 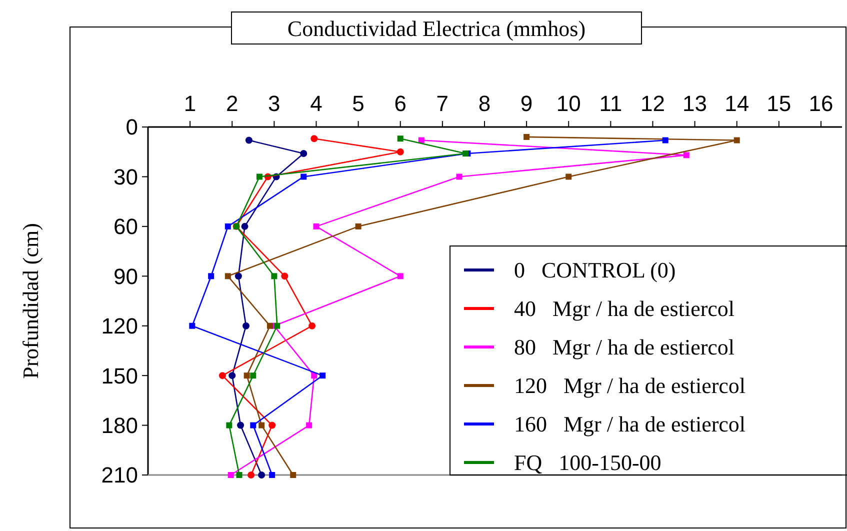 I want to click on x-tick-label: 4, so click(x=316, y=103).